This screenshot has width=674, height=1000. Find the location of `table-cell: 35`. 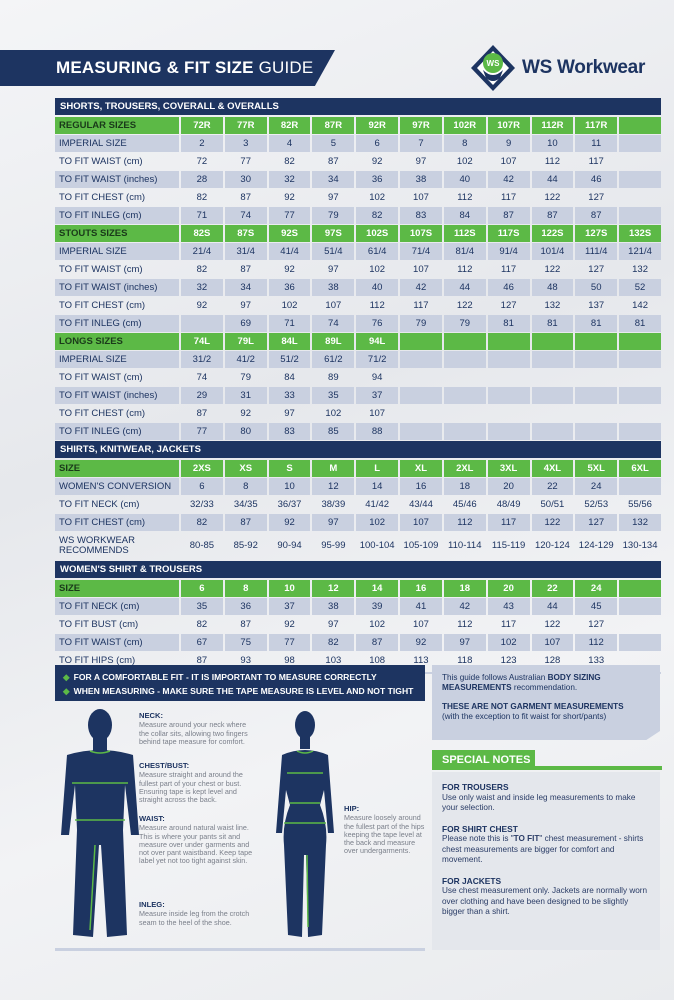

table-cell: 35 is located at coordinates (202, 606).